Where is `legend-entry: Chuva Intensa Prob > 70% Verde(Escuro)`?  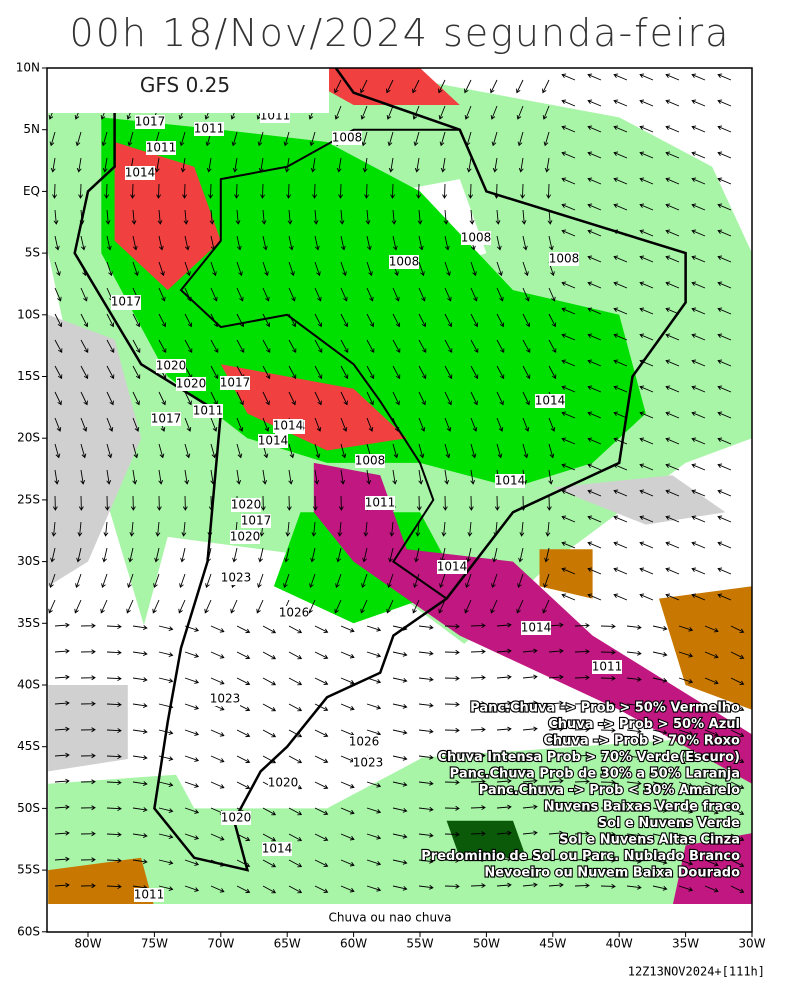 legend-entry: Chuva Intensa Prob > 70% Verde(Escuro) is located at coordinates (588, 757).